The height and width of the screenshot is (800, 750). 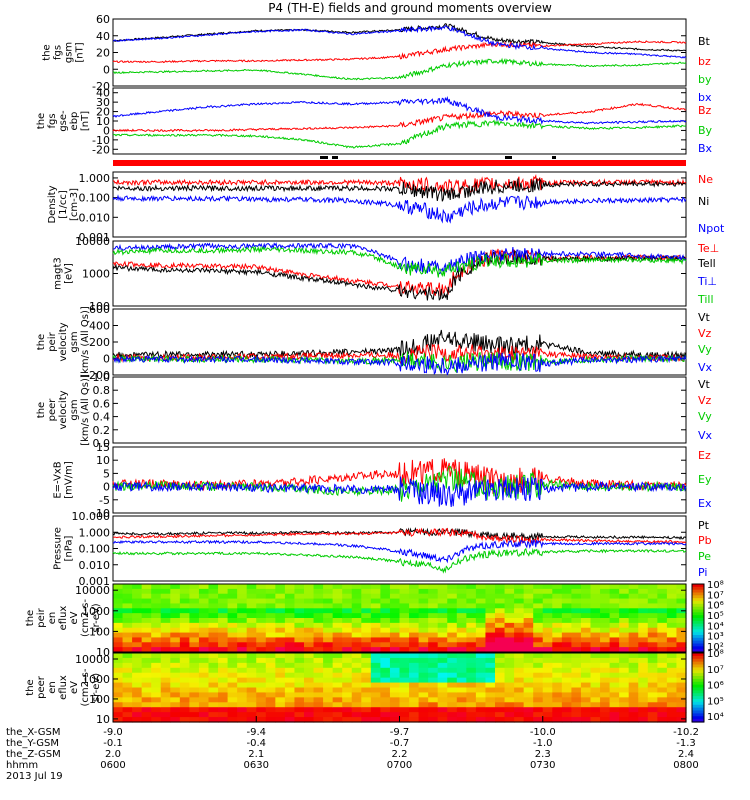 I want to click on series-line-Ne, so click(x=399, y=184).